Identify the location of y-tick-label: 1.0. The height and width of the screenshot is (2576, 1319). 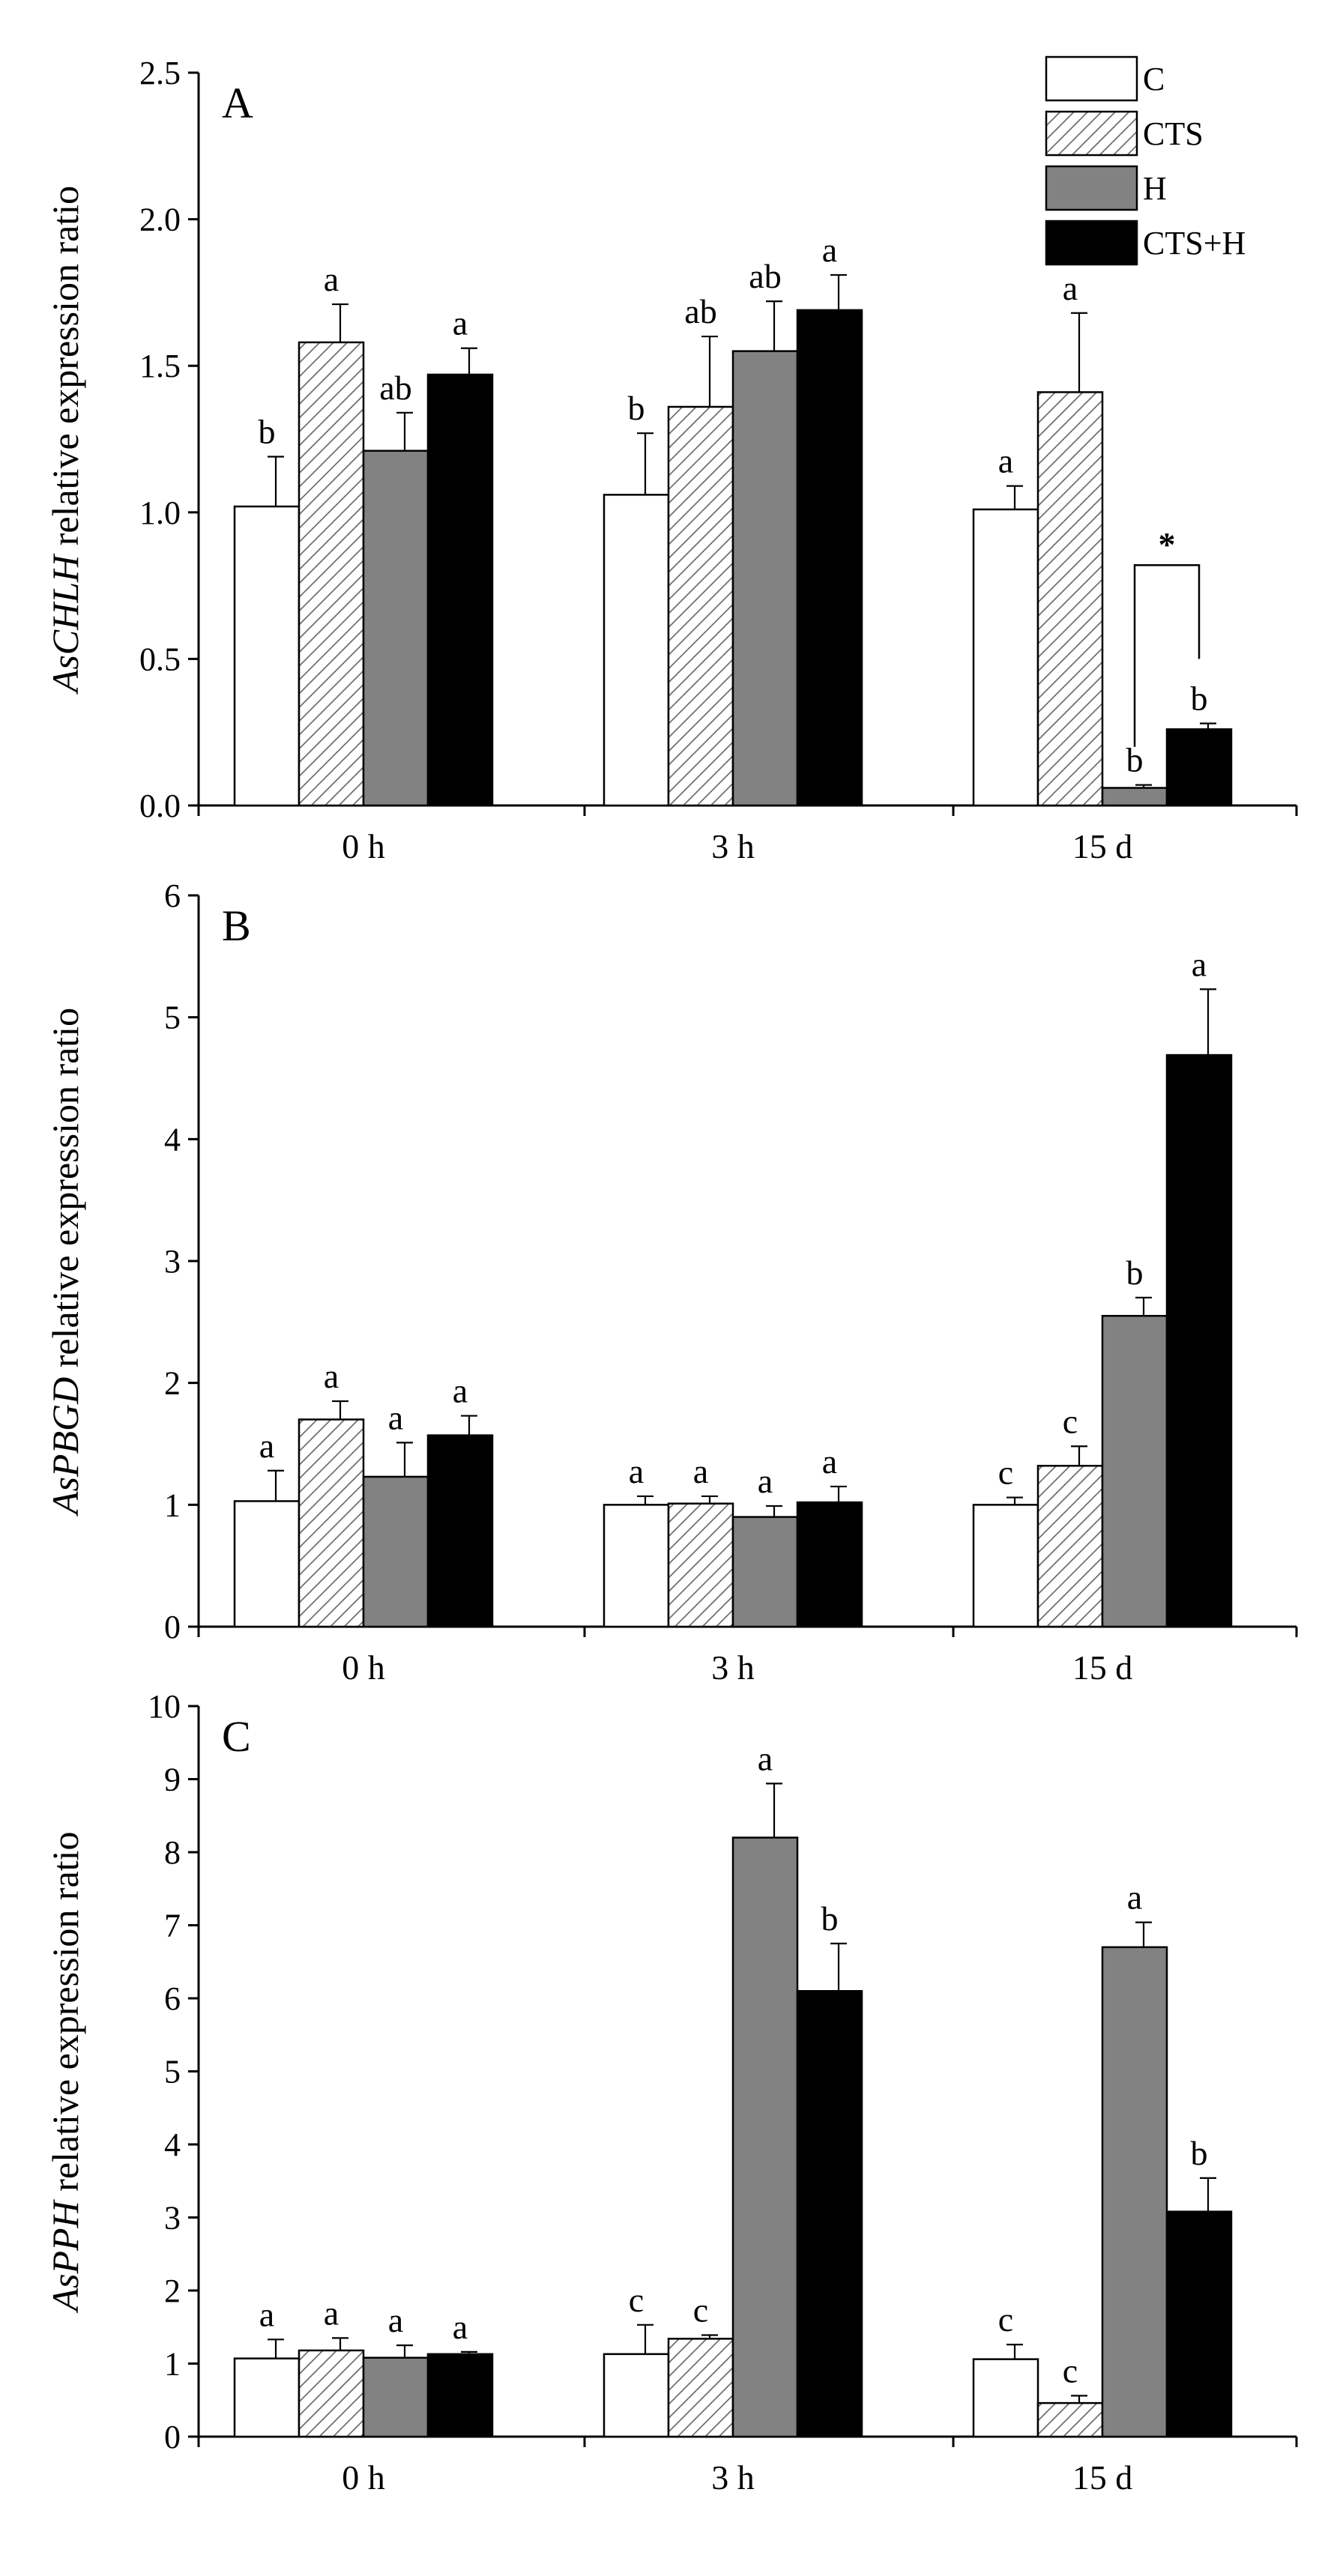
(160, 513).